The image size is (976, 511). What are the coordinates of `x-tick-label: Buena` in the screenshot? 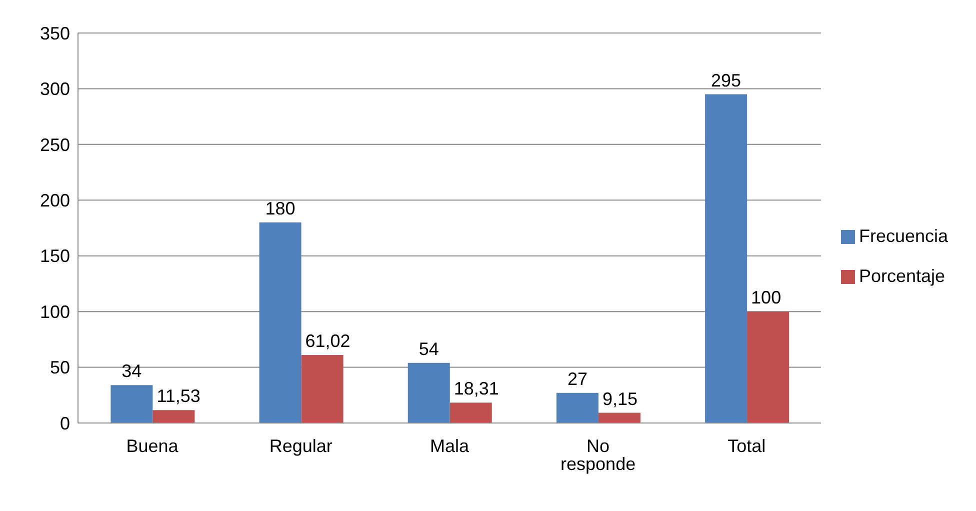 It's located at (153, 446).